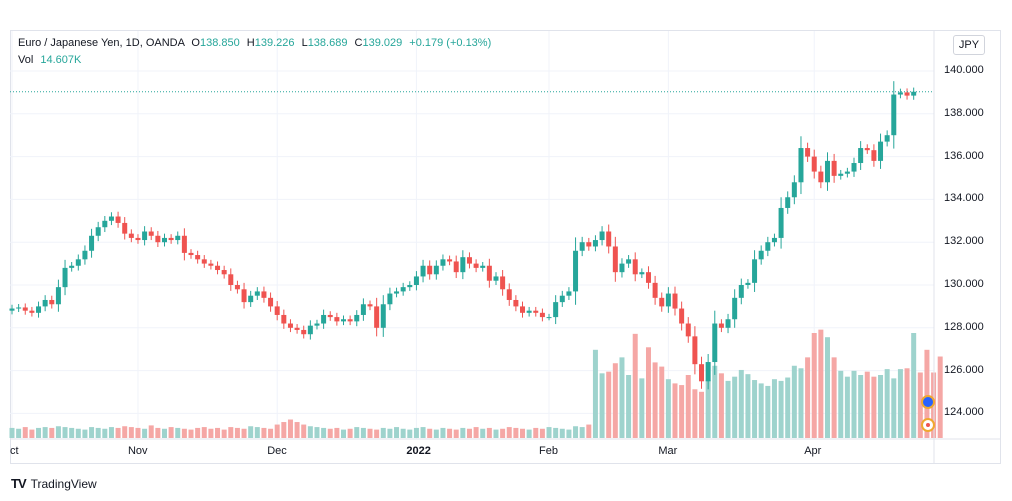  I want to click on price-tick-label: 136.000, so click(964, 155).